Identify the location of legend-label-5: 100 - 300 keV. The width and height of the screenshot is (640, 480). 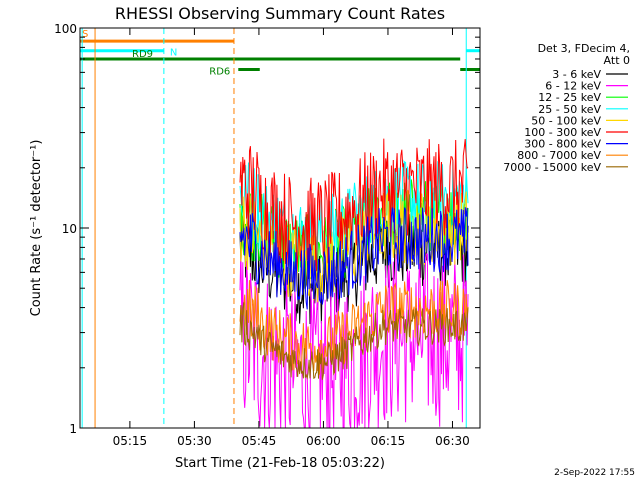
(562, 132).